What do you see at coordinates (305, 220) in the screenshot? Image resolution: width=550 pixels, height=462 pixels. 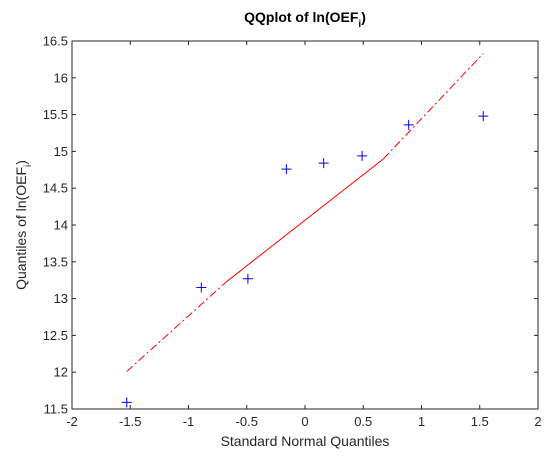 I see `reference-line-solid` at bounding box center [305, 220].